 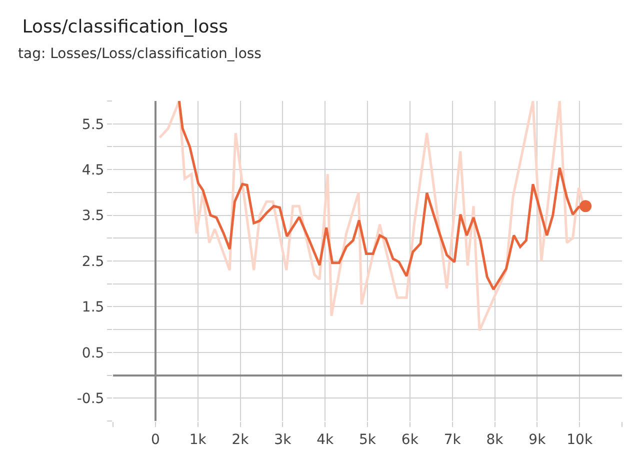 What do you see at coordinates (93, 216) in the screenshot?
I see `y-tick-label: 3.5` at bounding box center [93, 216].